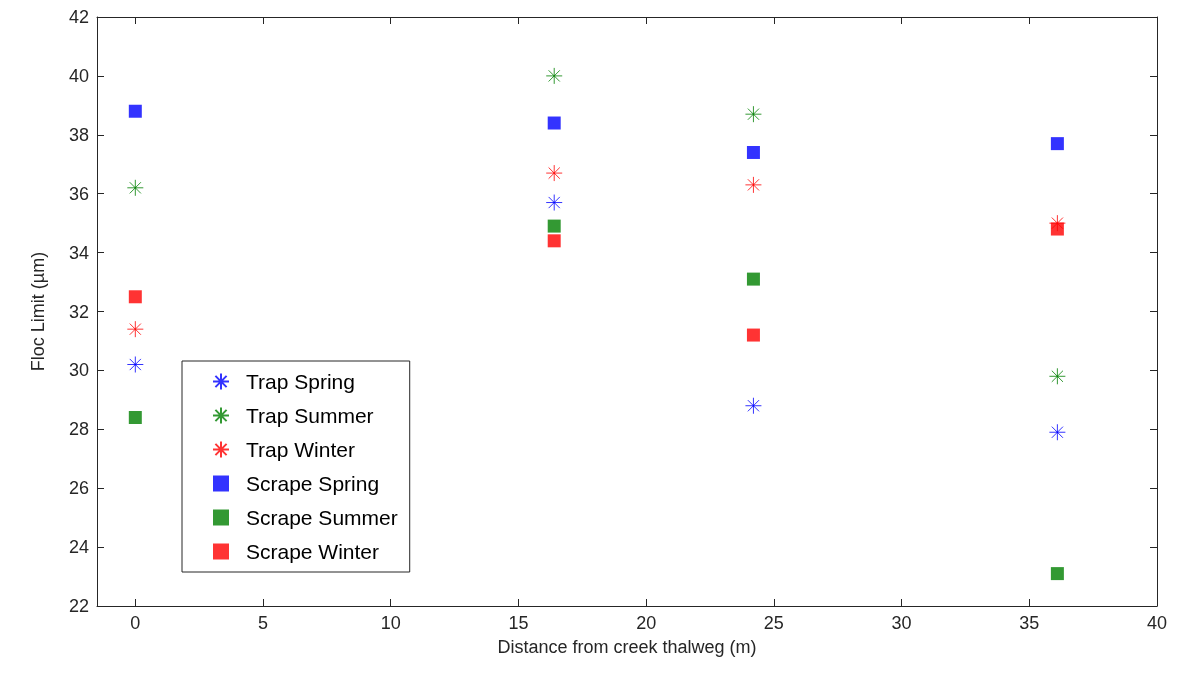  I want to click on legend-label: Trap Summer, so click(310, 415).